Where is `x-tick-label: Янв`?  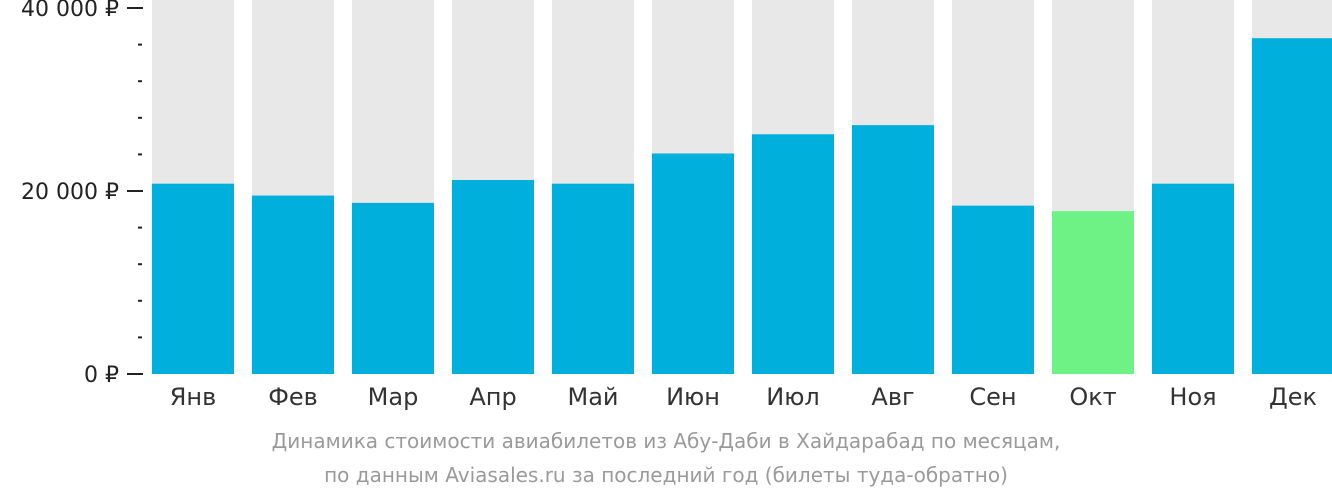 x-tick-label: Янв is located at coordinates (193, 397).